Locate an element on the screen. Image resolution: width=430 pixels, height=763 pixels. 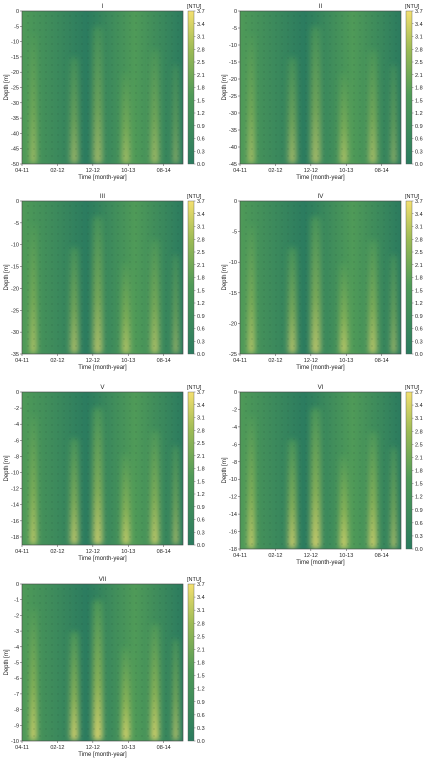
colorbar-tick-label: 3.7 is located at coordinates (201, 585).